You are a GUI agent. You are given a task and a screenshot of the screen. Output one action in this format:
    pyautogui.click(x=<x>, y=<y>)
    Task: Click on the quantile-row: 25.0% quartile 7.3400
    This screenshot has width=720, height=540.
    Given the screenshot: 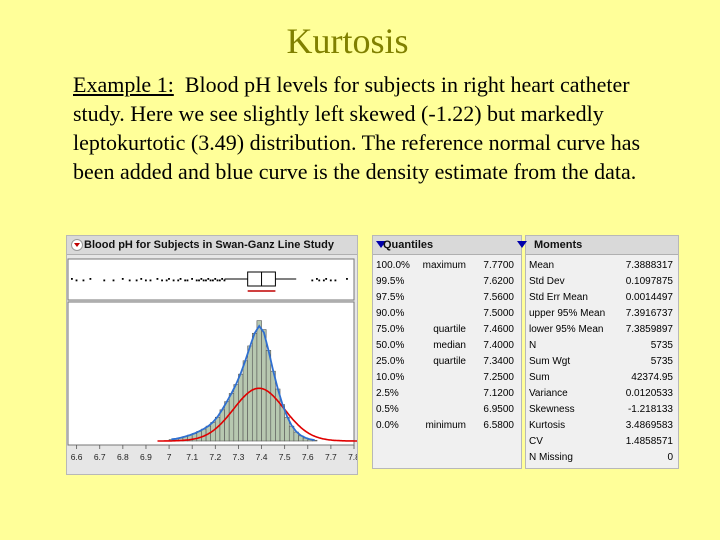 What is the action you would take?
    pyautogui.click(x=447, y=362)
    